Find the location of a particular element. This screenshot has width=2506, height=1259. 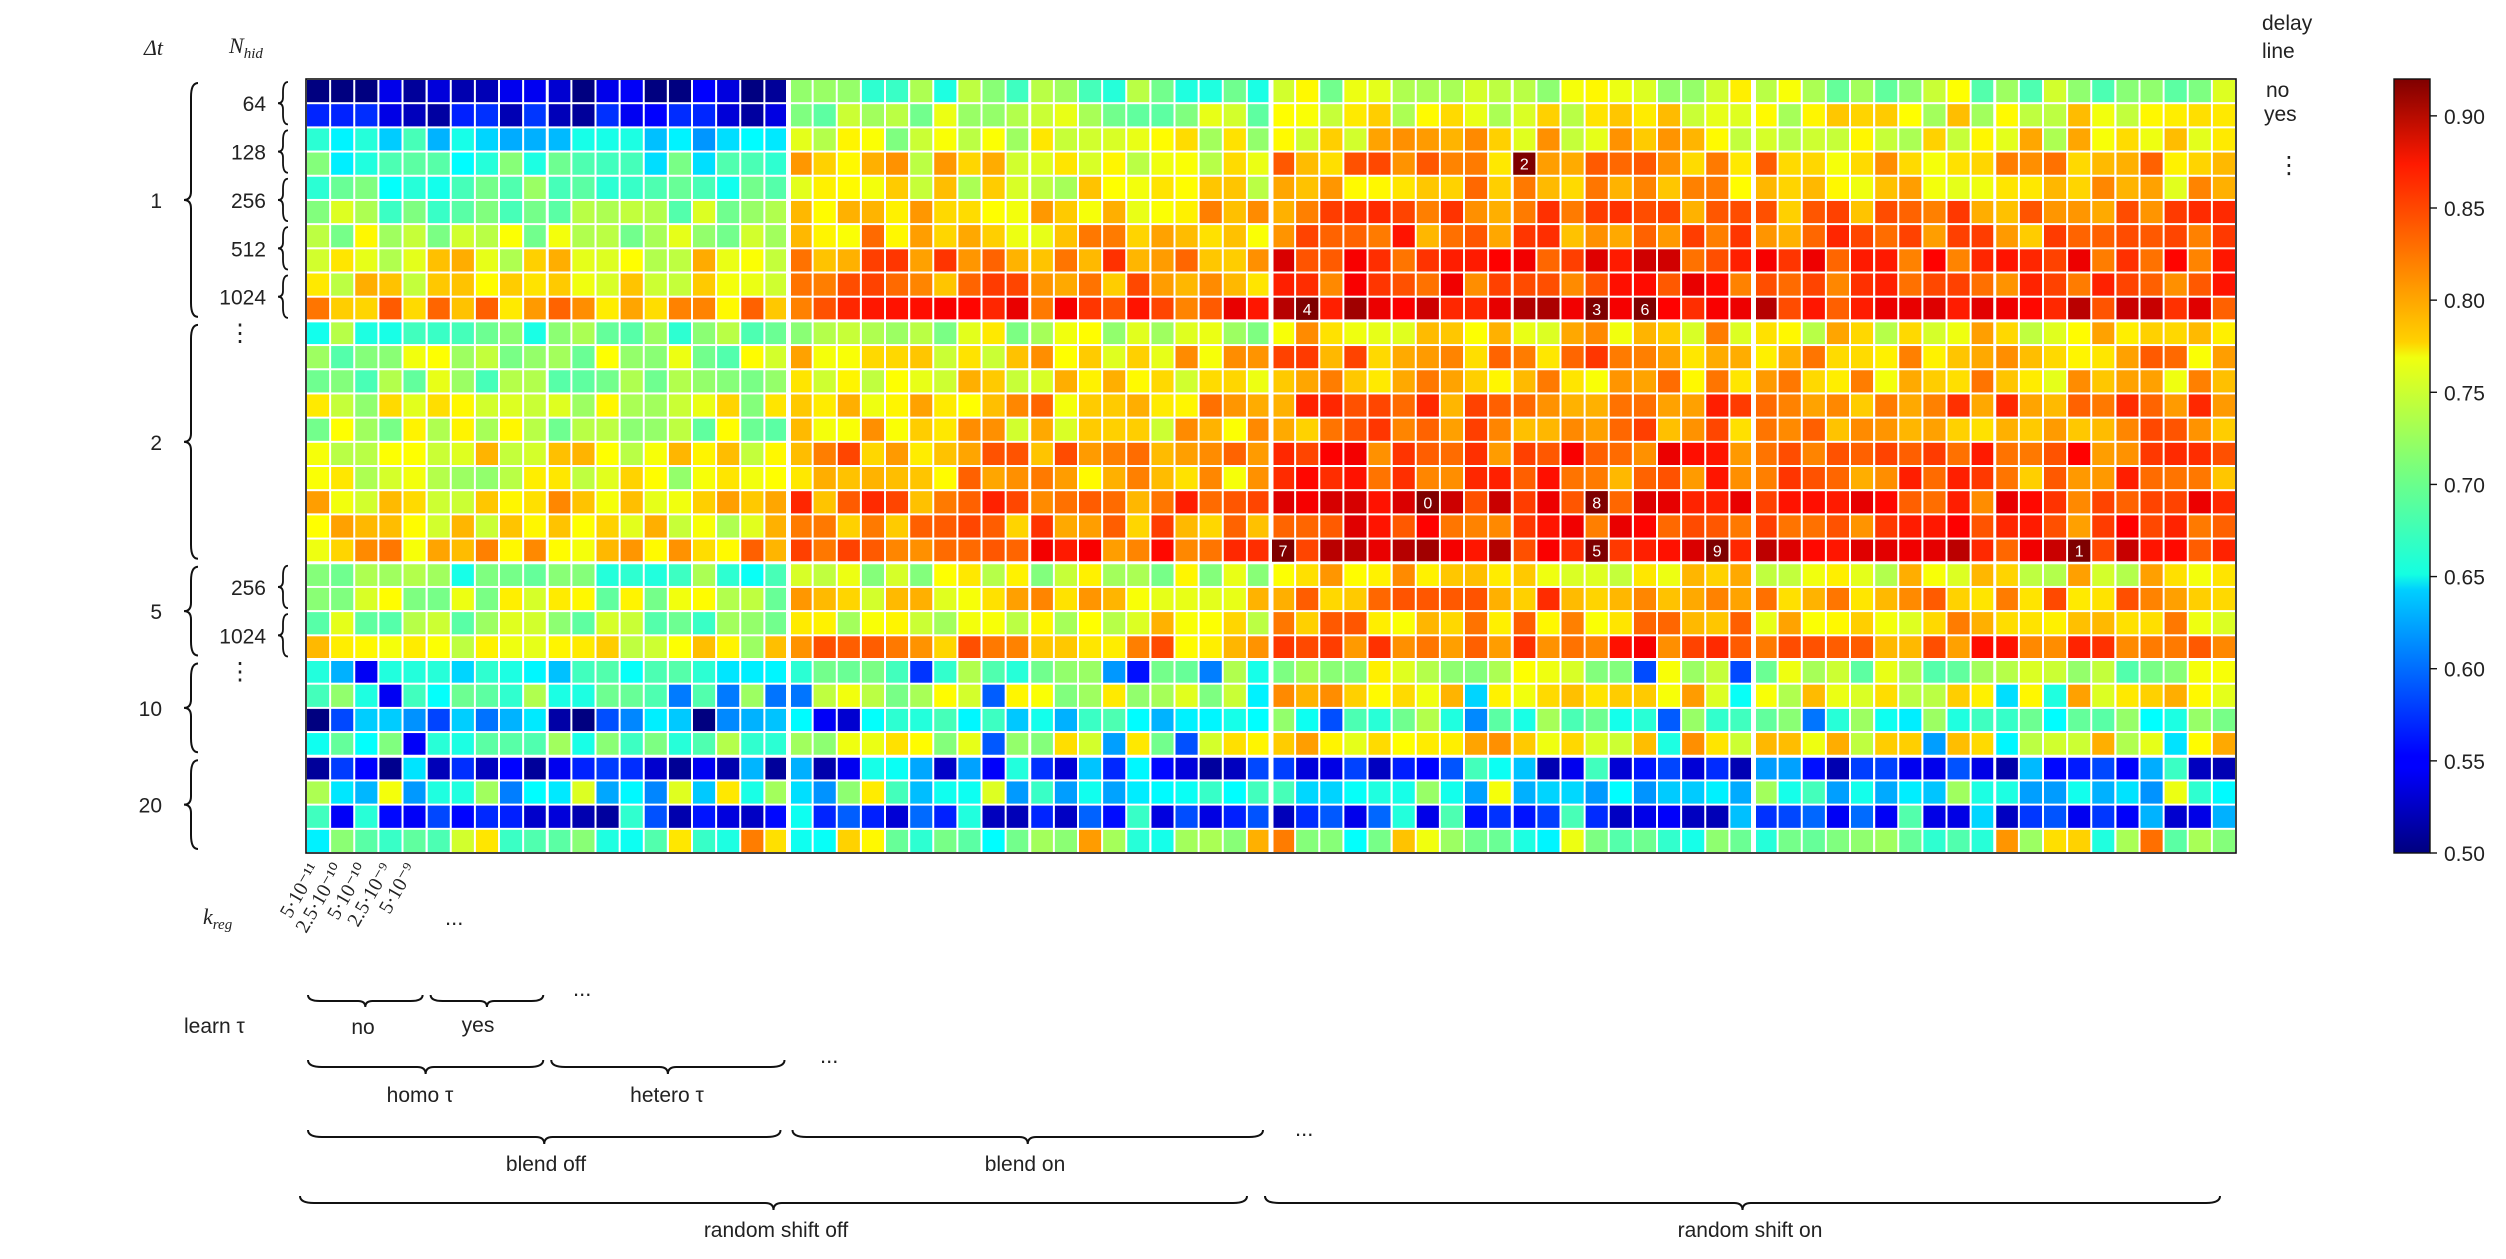

nhid-label: 256 is located at coordinates (248, 588).